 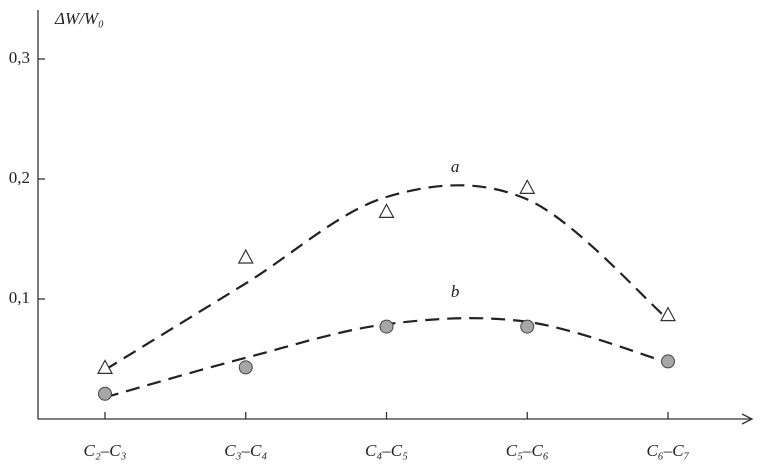 I want to click on x-tick-label: C₃–C₄, so click(x=245, y=450).